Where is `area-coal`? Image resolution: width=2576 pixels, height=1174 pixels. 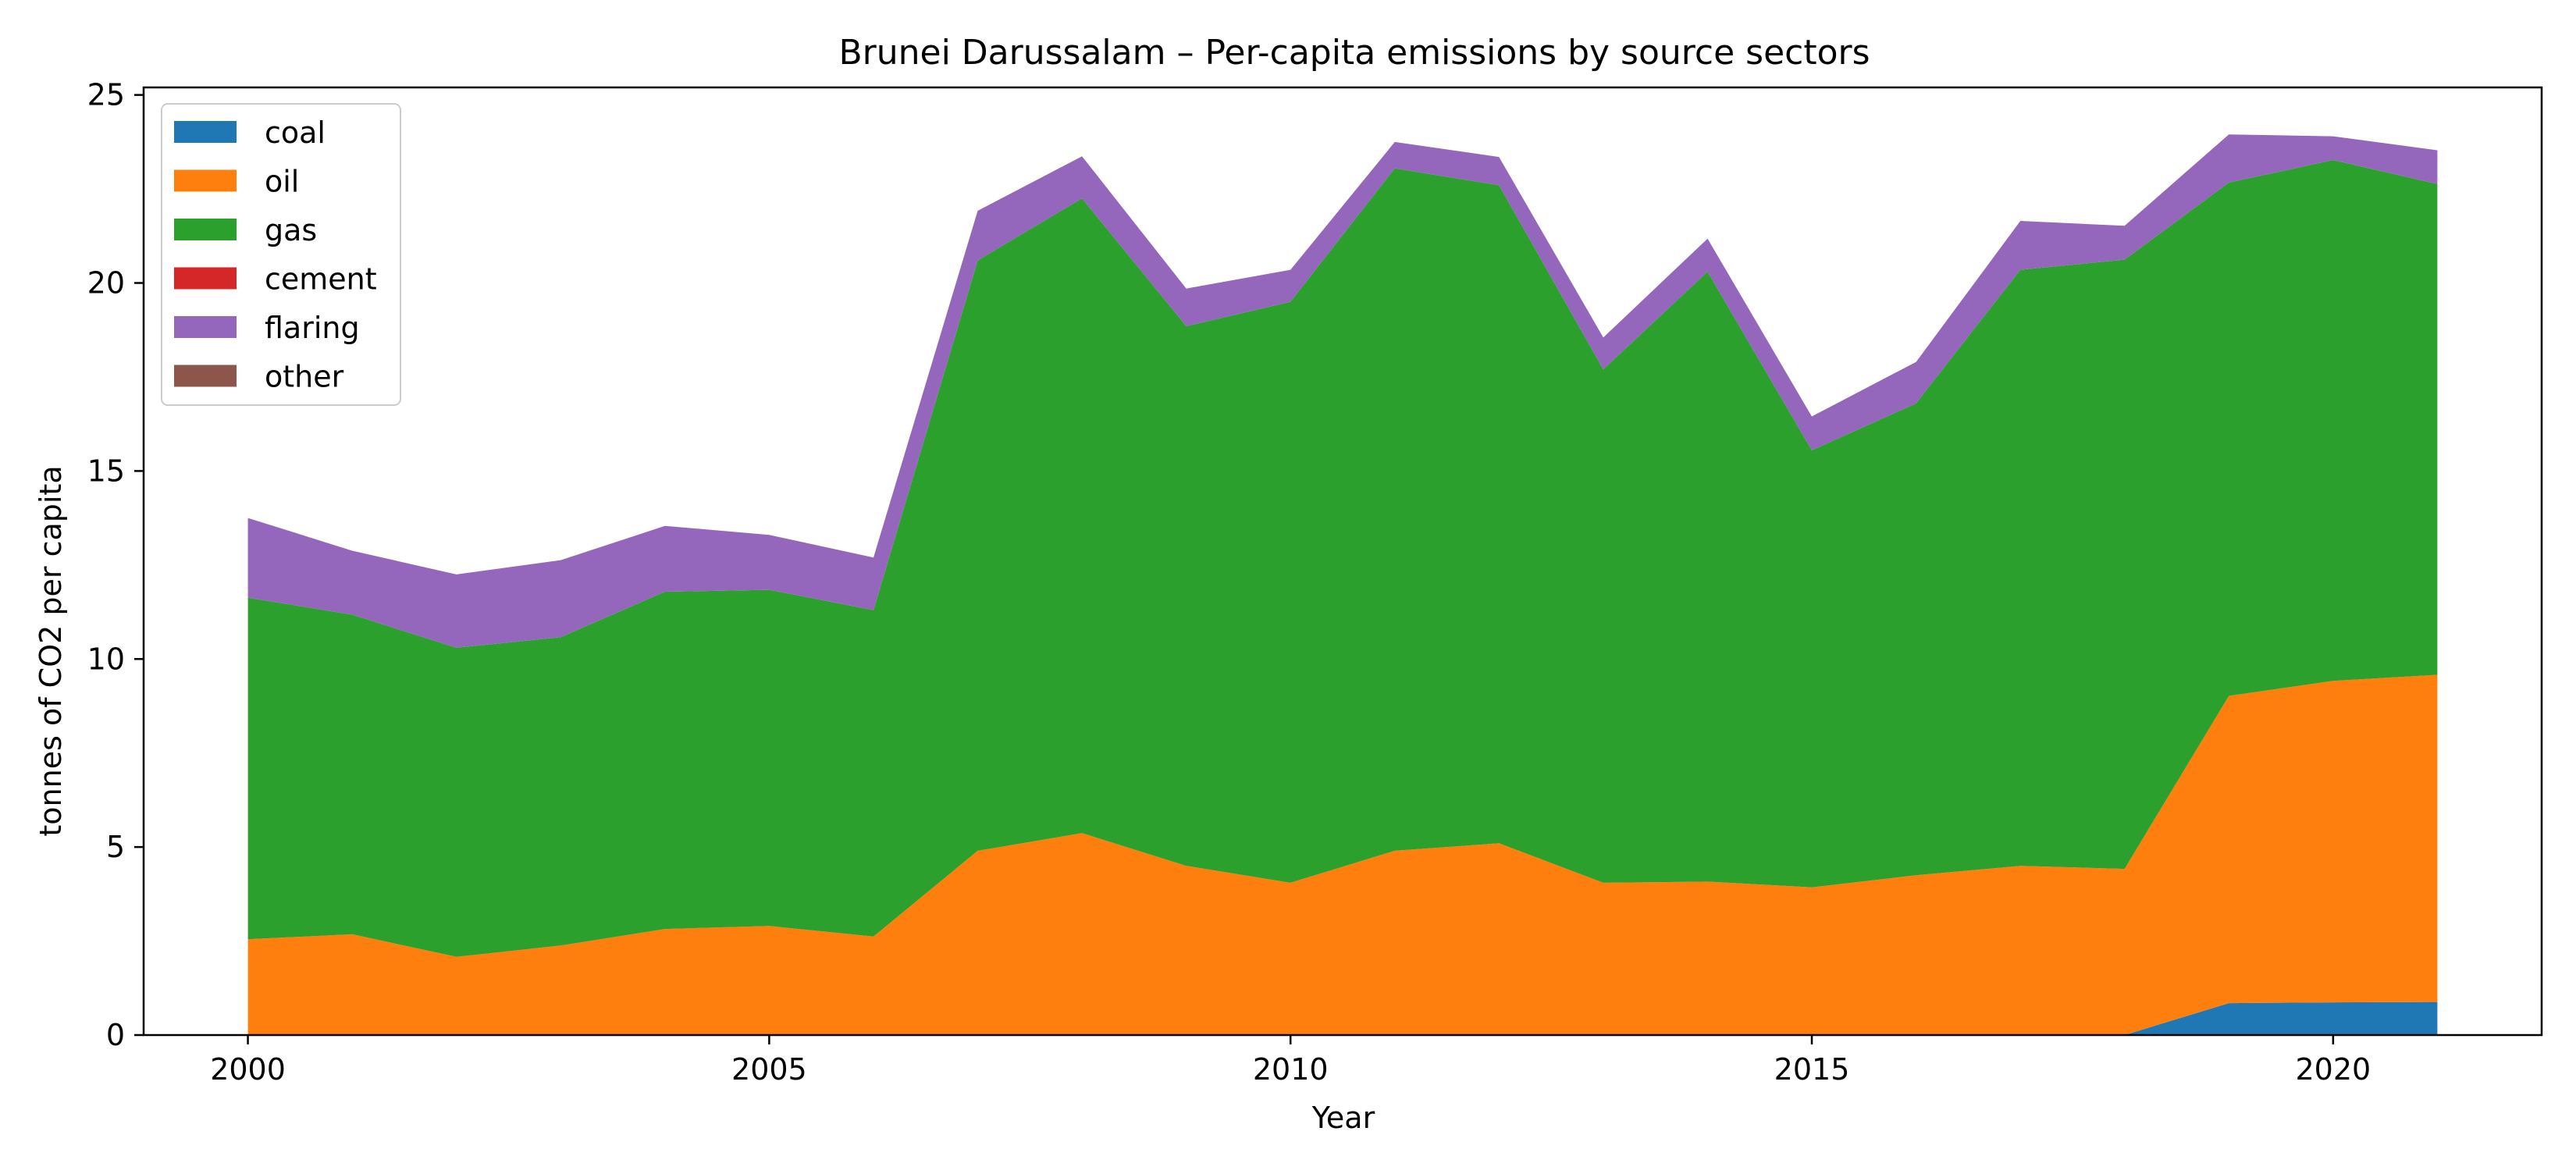 area-coal is located at coordinates (1342, 1018).